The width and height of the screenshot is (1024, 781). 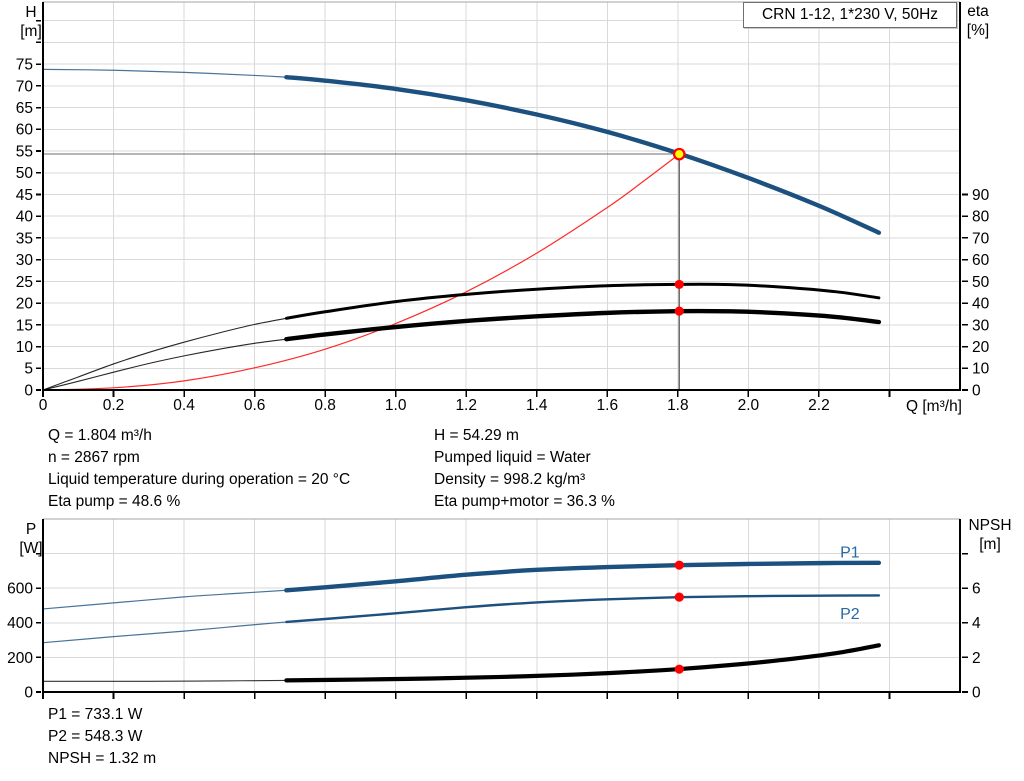 I want to click on p2-value-line: P2 = 548.3 W, so click(x=95, y=736).